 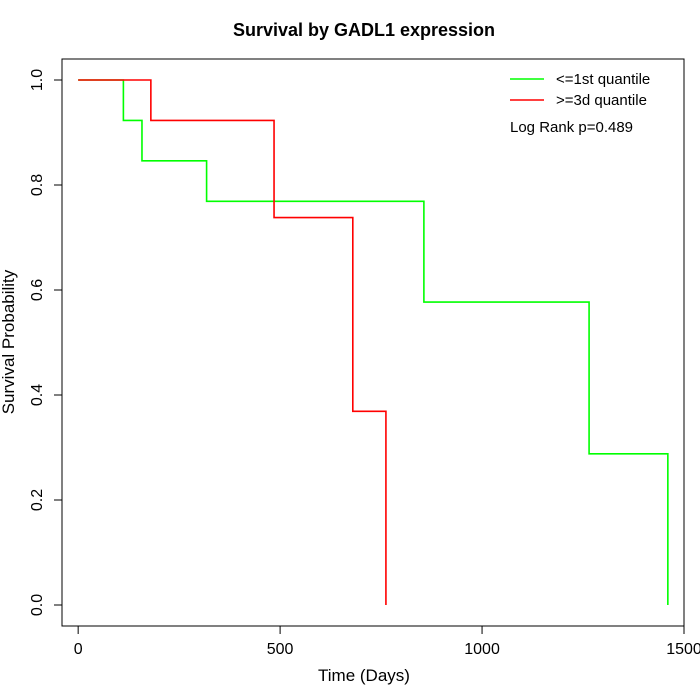 What do you see at coordinates (46, 342) in the screenshot?
I see `y-axis: 0.0 0.2 0.4 0.6 0.8 1.0` at bounding box center [46, 342].